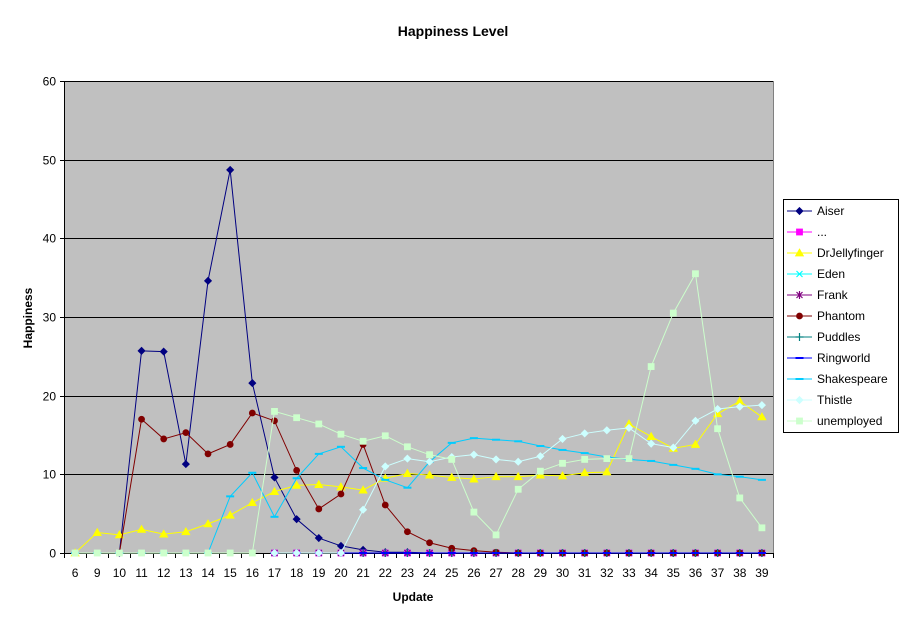  Describe the element at coordinates (141, 573) in the screenshot. I see `x-tick-label: 11` at that location.